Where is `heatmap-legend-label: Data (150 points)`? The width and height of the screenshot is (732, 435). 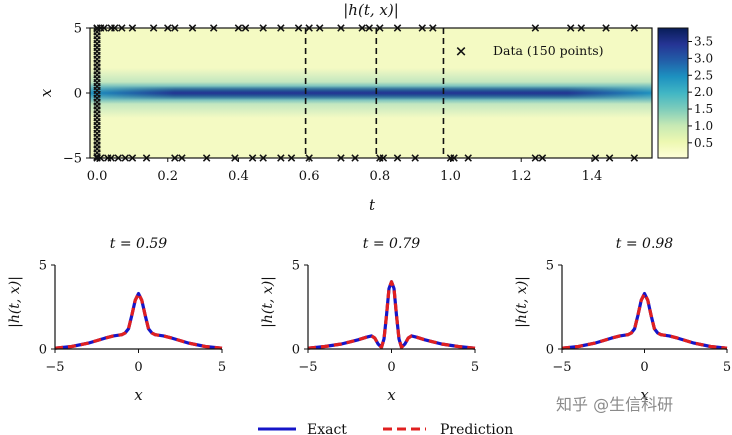
heatmap-legend-label: Data (150 points) is located at coordinates (548, 50).